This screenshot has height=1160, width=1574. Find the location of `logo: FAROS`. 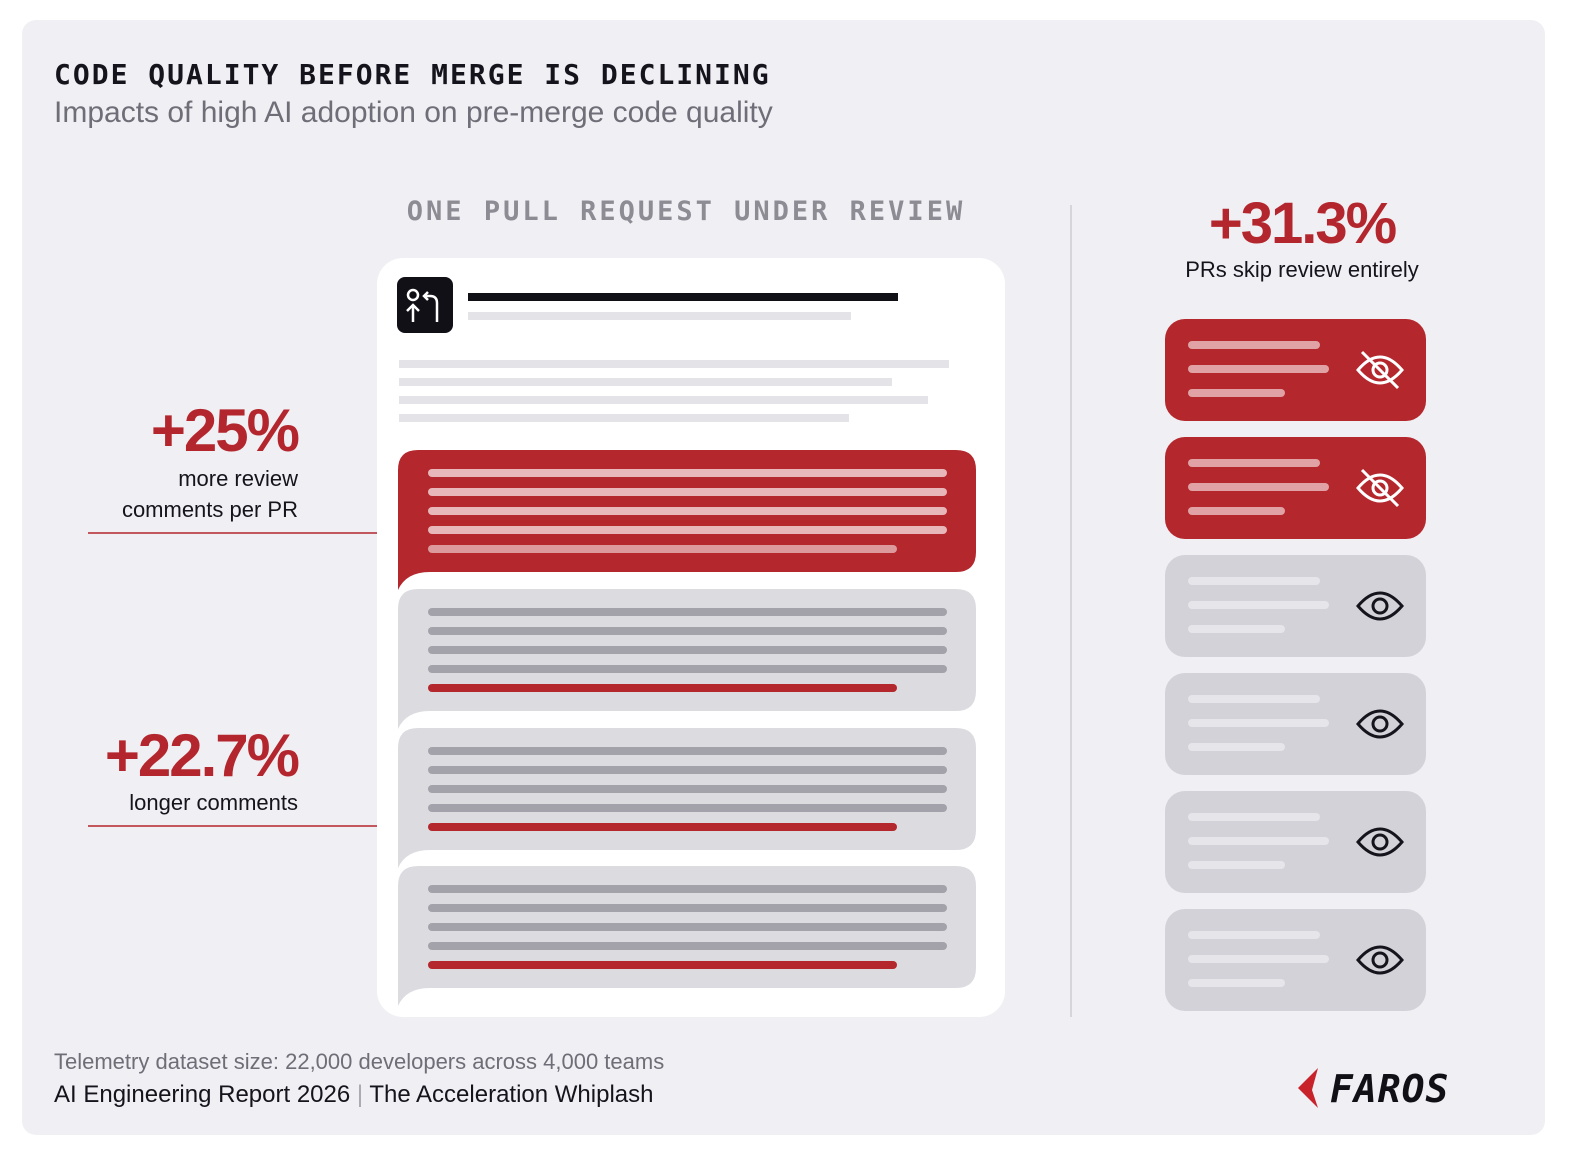

logo: FAROS is located at coordinates (1389, 1089).